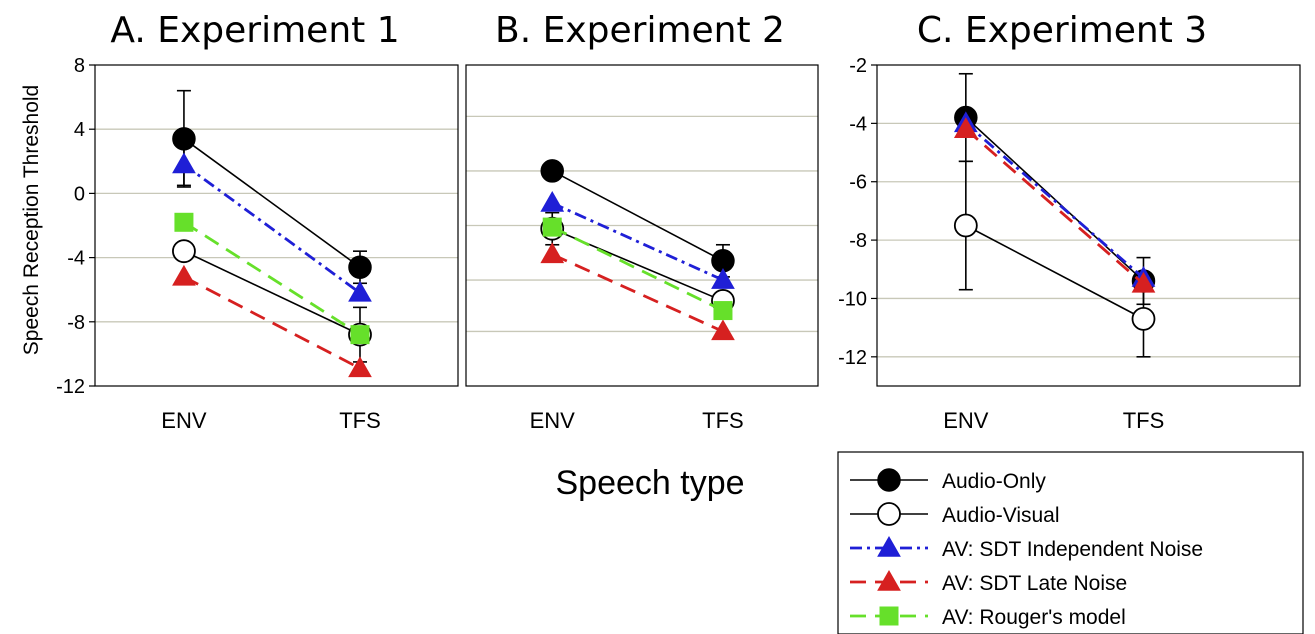 This screenshot has width=1315, height=634. I want to click on legend-marker-rouger, so click(889, 616).